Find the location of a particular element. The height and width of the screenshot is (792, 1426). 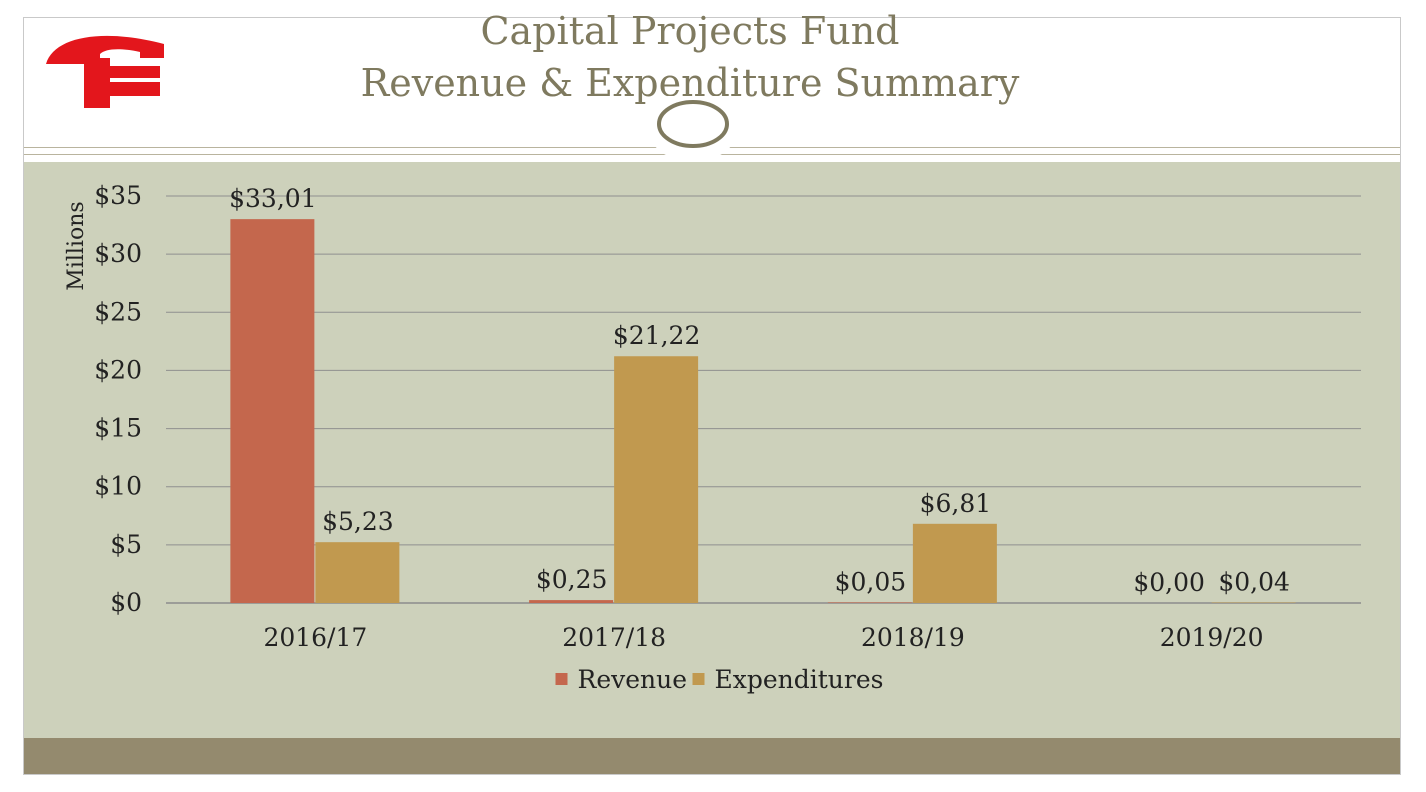

x-tick-label: 2017/18 is located at coordinates (614, 637).